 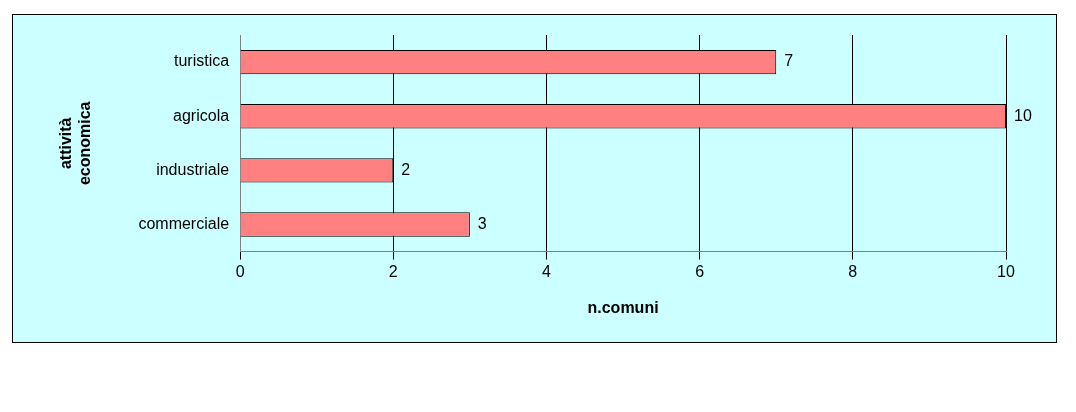 What do you see at coordinates (193, 169) in the screenshot?
I see `y-tick-label: industriale` at bounding box center [193, 169].